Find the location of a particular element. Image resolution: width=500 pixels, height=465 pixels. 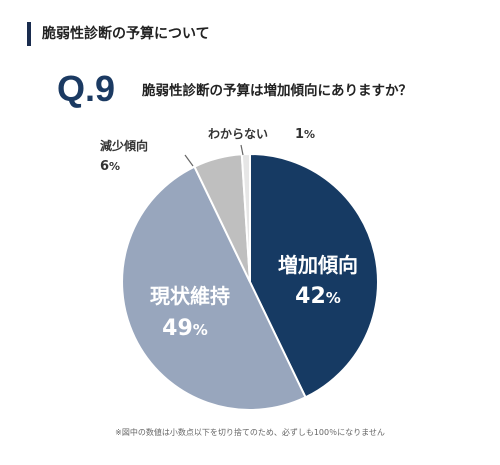

slice-label-unknown: わからない is located at coordinates (238, 134).